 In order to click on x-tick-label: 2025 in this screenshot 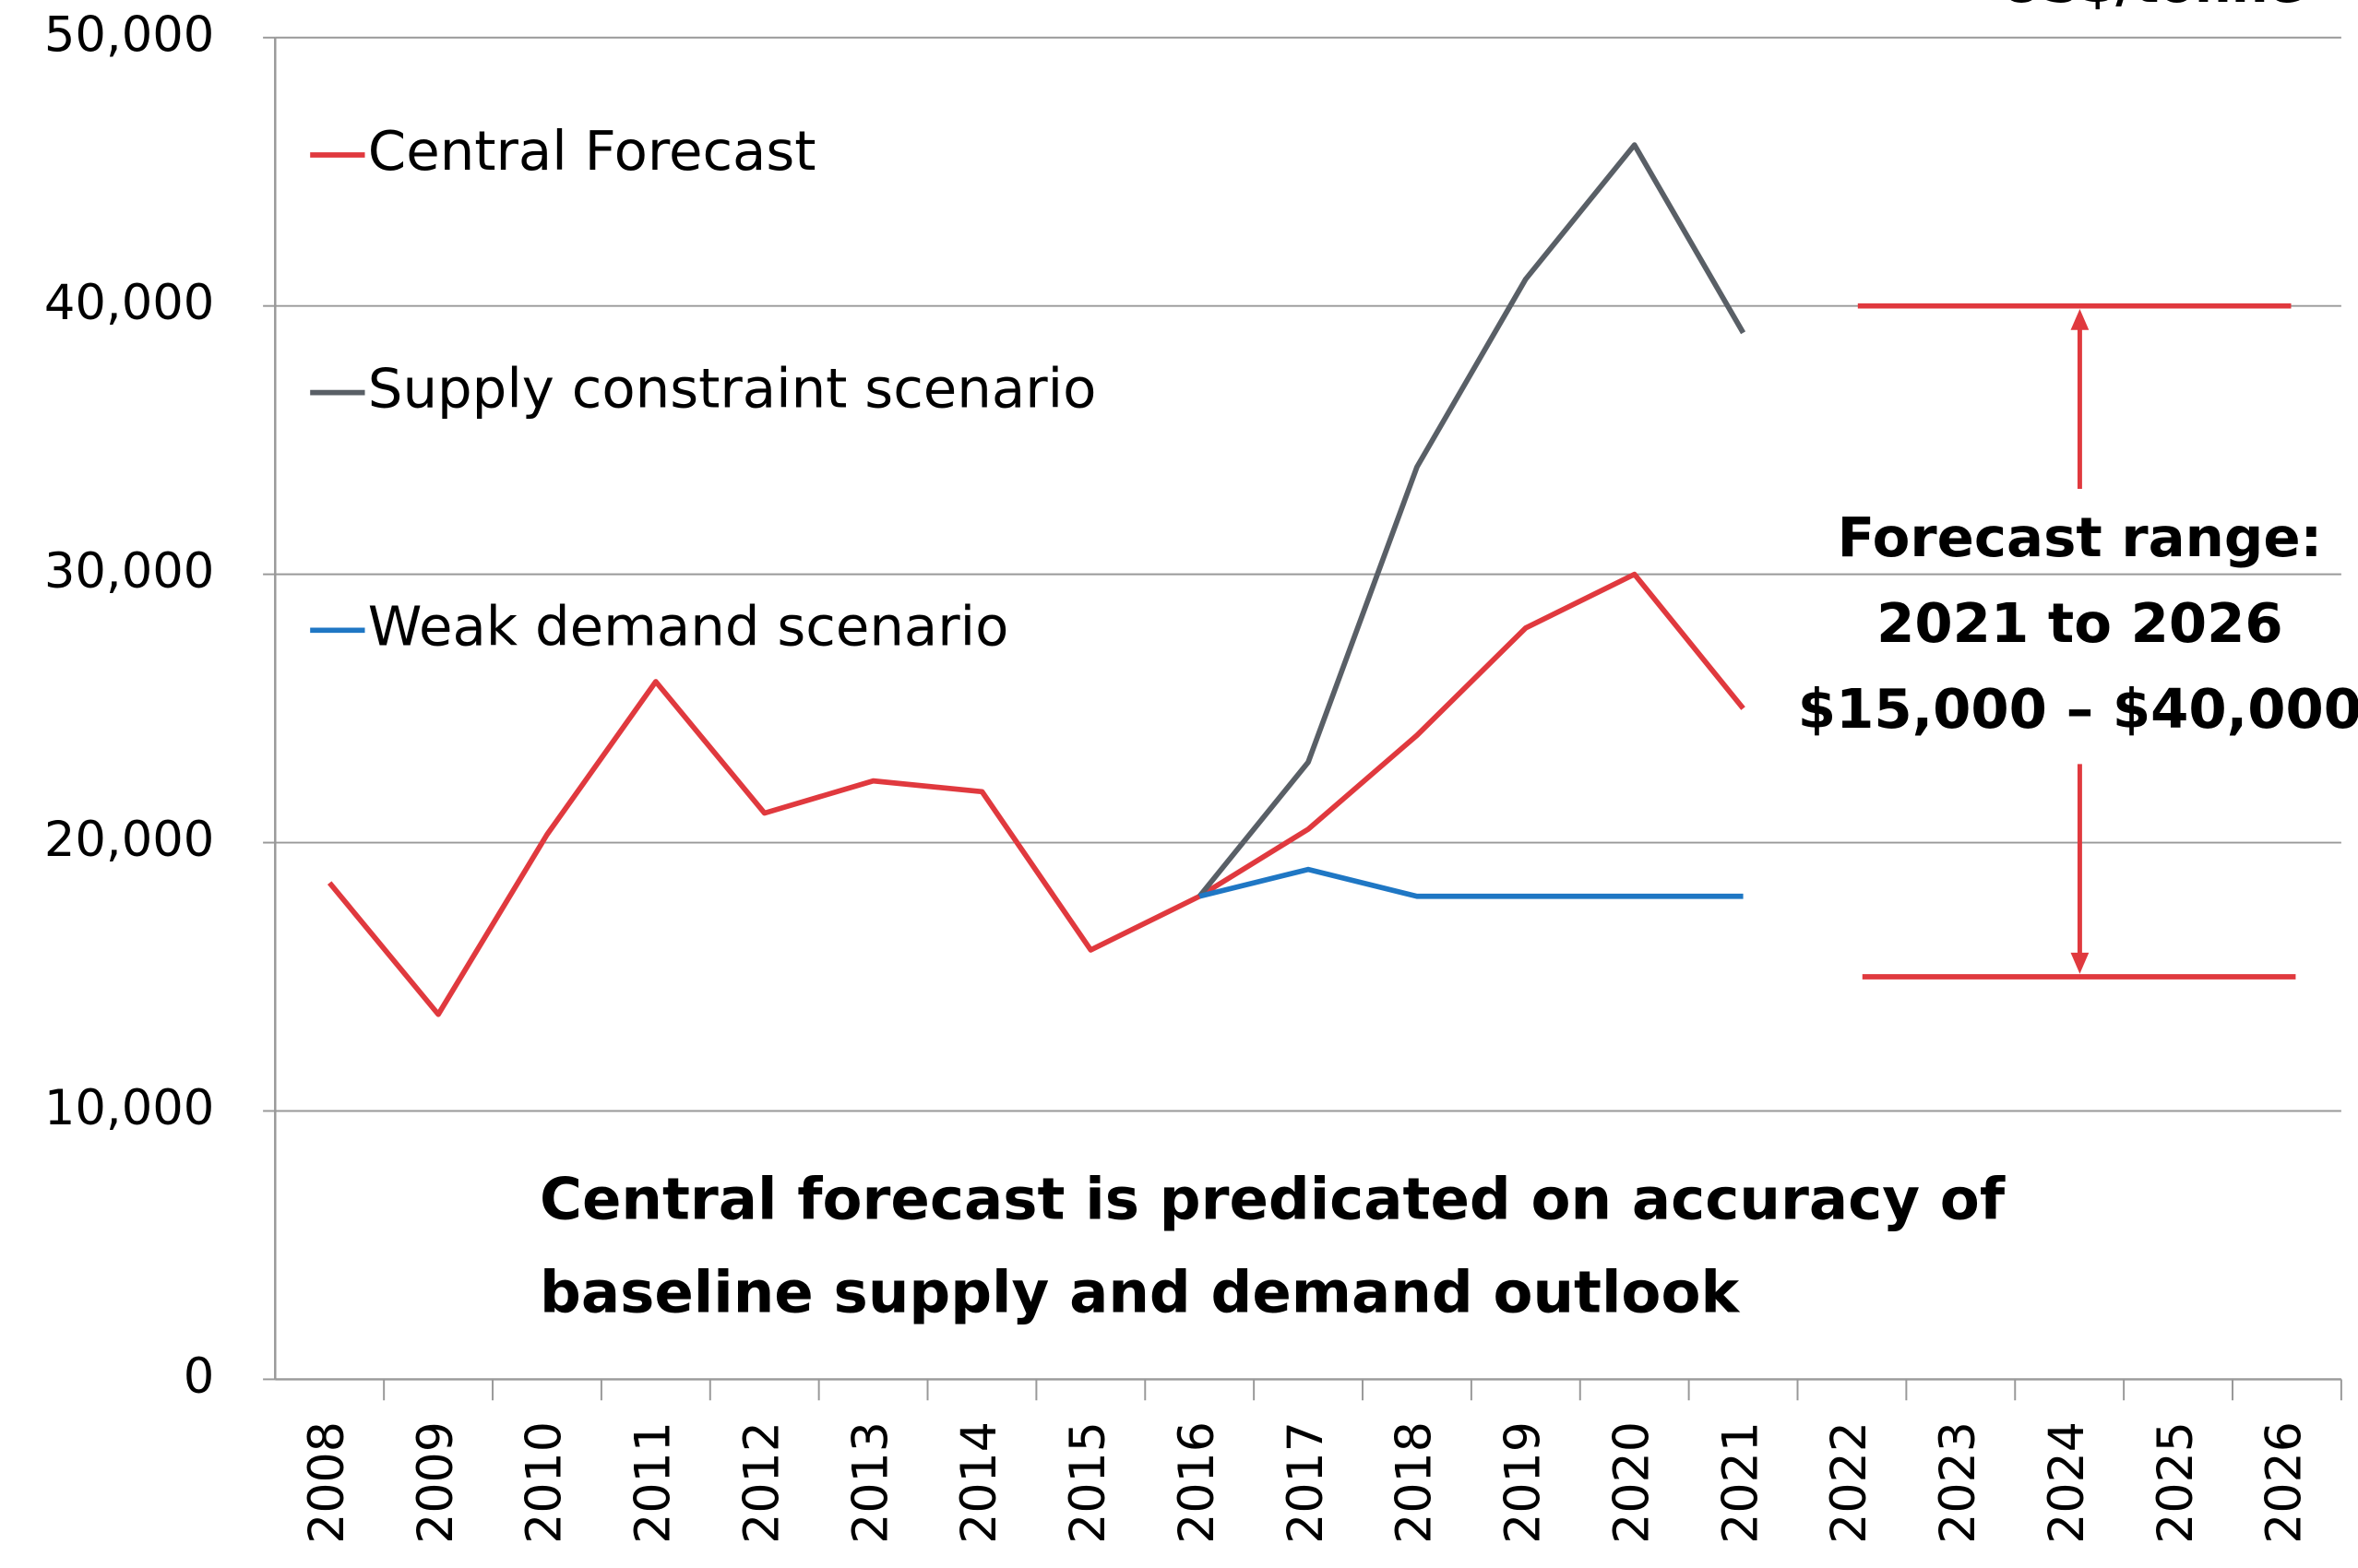, I will do `click(2176, 1482)`.